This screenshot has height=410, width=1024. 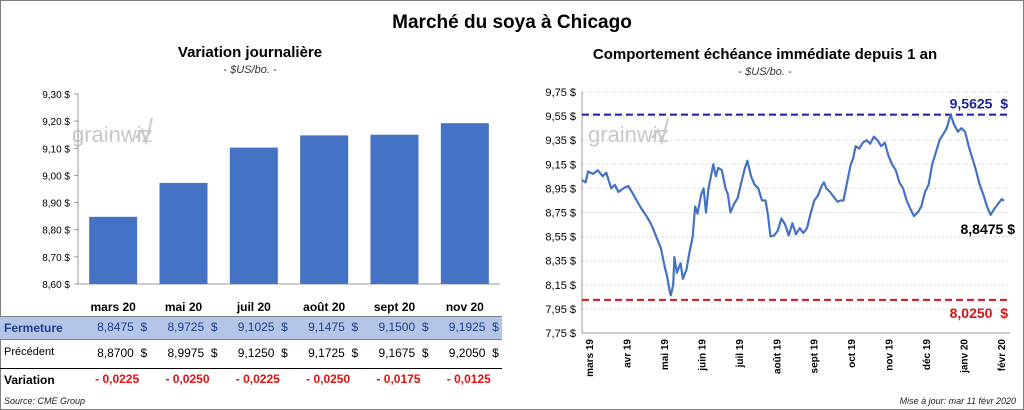 I want to click on table-row-variation: Variation, so click(x=251, y=379).